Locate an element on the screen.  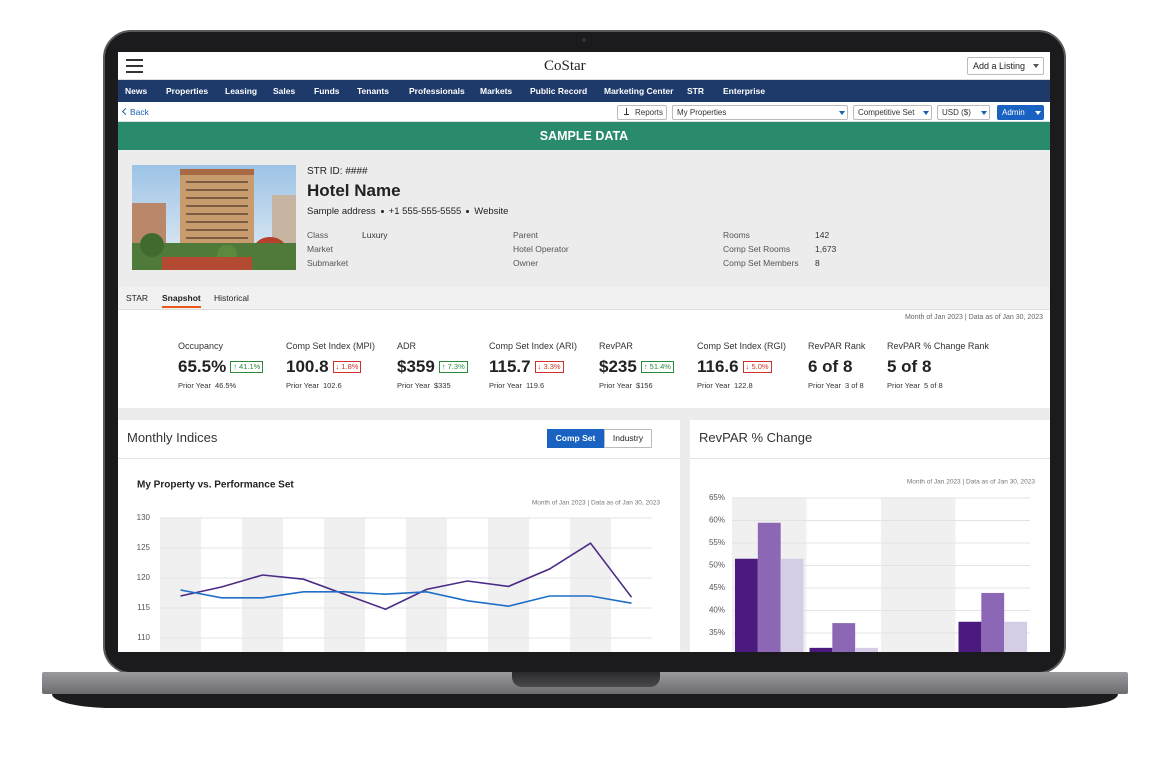
menu-button is located at coordinates (134, 65).